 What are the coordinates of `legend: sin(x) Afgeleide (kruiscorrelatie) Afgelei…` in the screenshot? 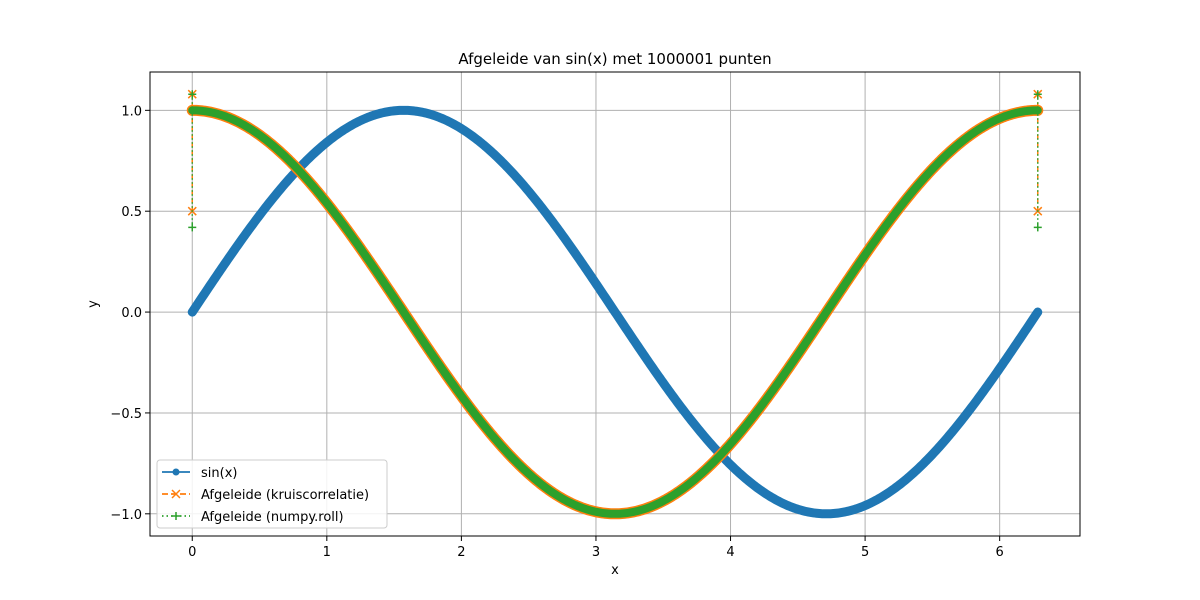 It's located at (272, 494).